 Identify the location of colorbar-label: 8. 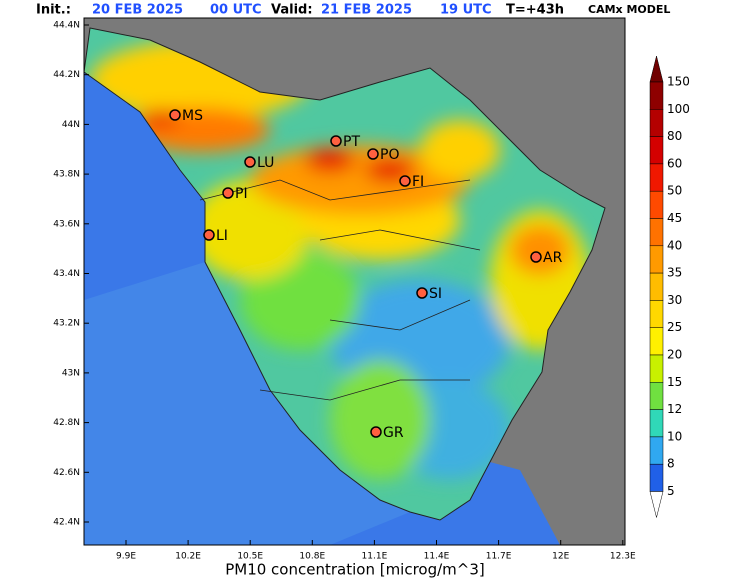
(671, 464).